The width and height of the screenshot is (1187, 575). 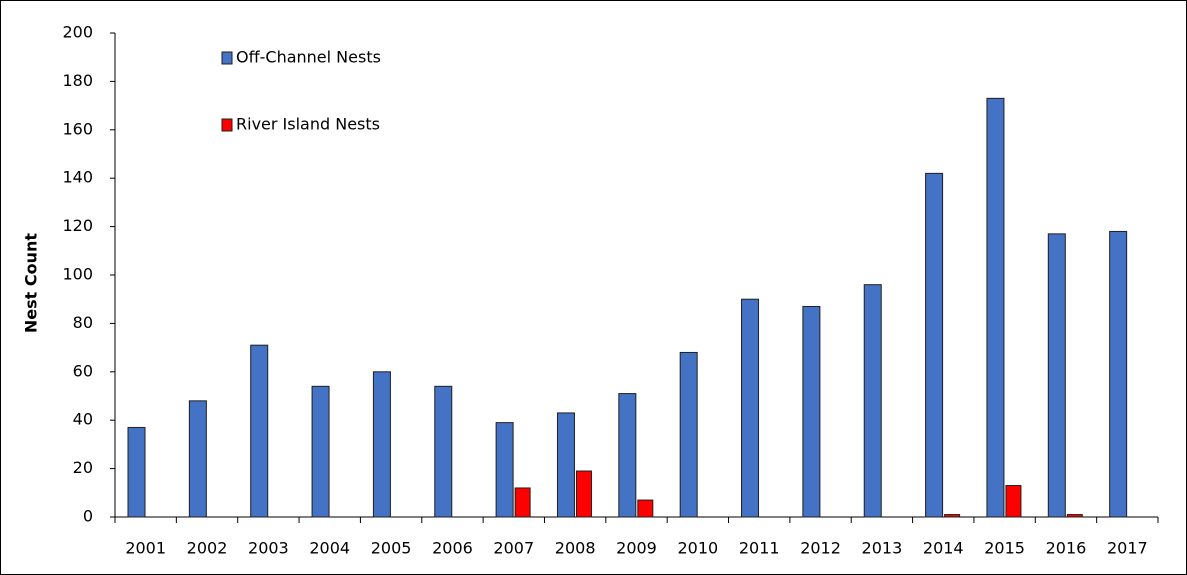 I want to click on x-tick-label: 2001, so click(x=145, y=548).